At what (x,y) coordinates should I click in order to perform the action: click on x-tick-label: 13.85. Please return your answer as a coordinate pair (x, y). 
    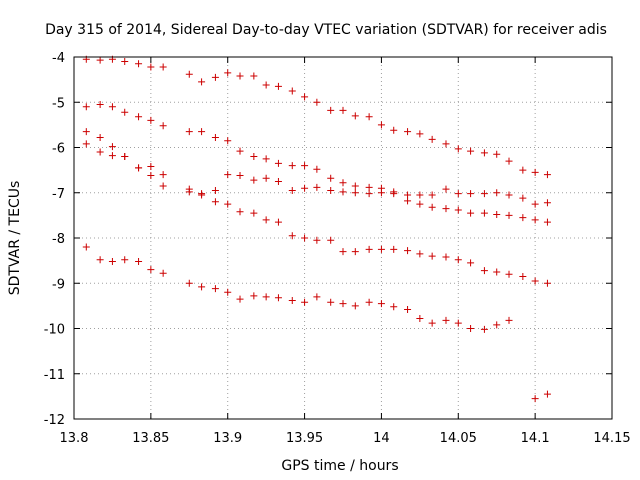
    Looking at the image, I should click on (150, 438).